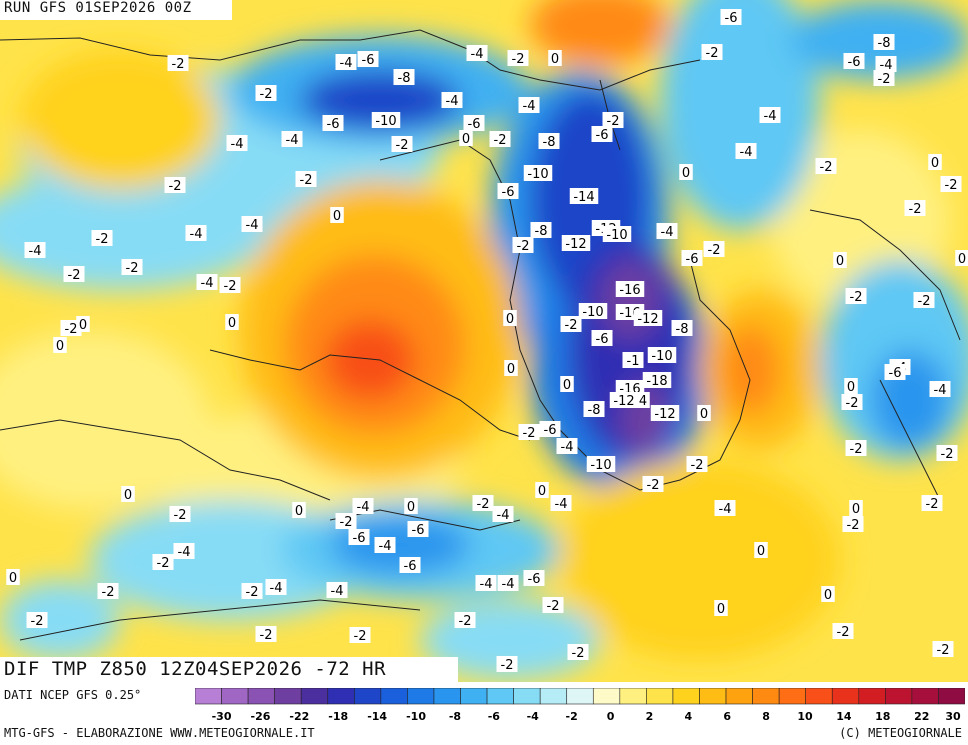 The height and width of the screenshot is (745, 968). I want to click on legend-tick-label: 18, so click(882, 716).